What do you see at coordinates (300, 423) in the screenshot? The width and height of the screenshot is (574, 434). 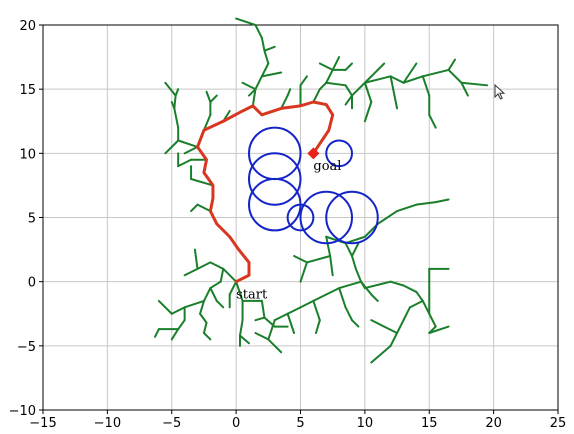 I see `x-tick-label: 5` at bounding box center [300, 423].